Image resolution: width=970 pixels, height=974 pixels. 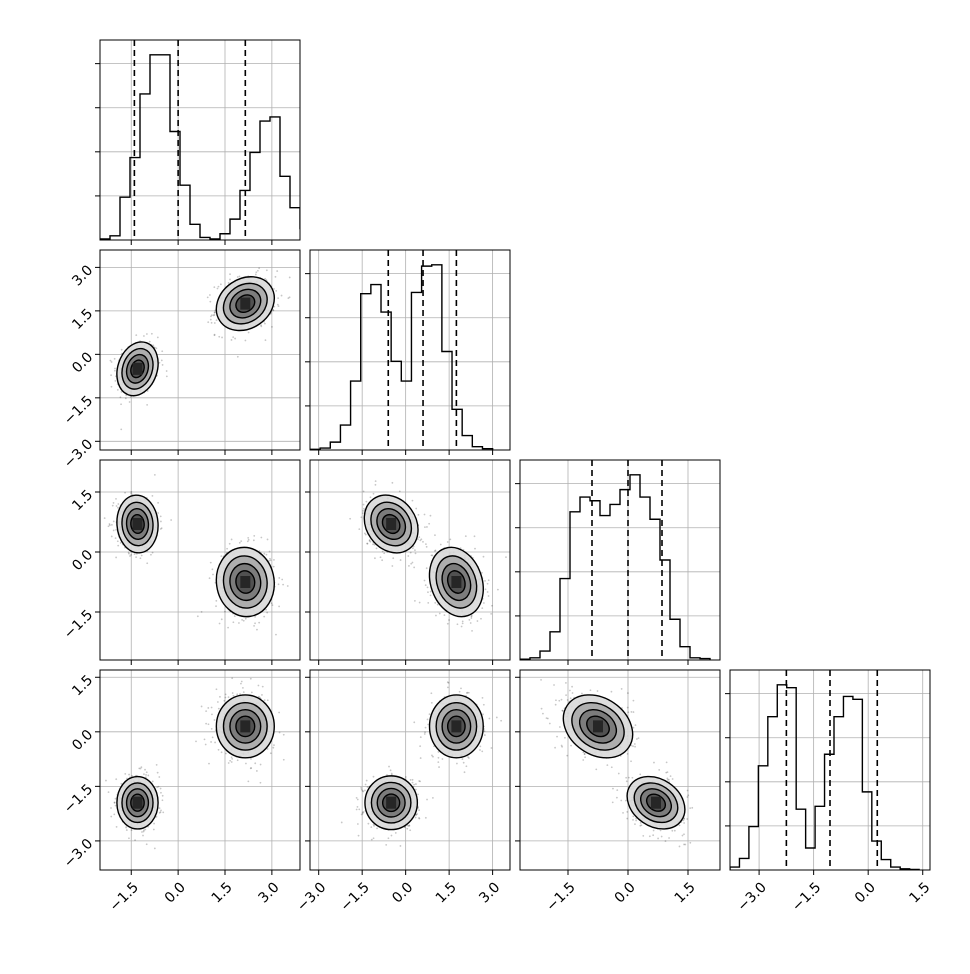 I want to click on xtick-label: −3.0, so click(x=311, y=896).